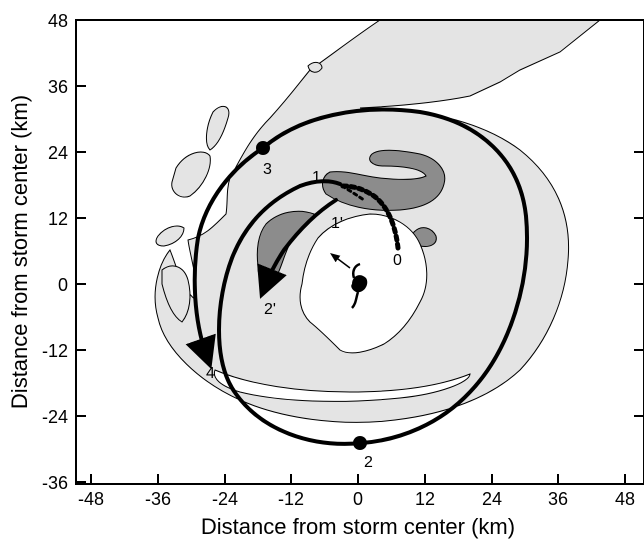  Describe the element at coordinates (397, 260) in the screenshot. I see `point-label-0: 0` at that location.